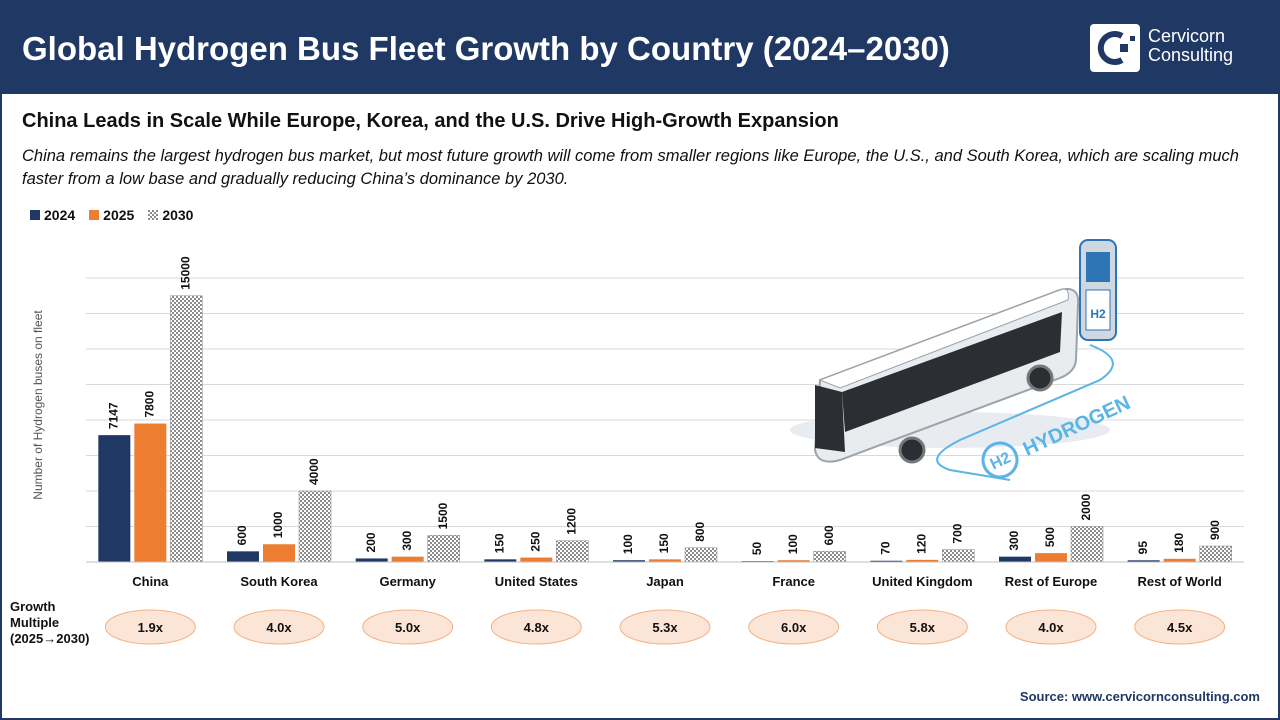 The image size is (1280, 720). I want to click on data-label: 95, so click(1143, 548).